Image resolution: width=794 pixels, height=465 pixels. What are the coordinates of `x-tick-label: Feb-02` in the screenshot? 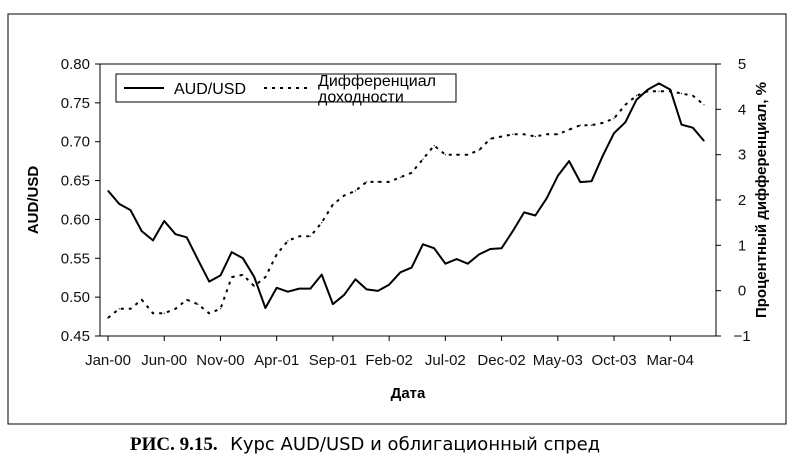 It's located at (389, 360).